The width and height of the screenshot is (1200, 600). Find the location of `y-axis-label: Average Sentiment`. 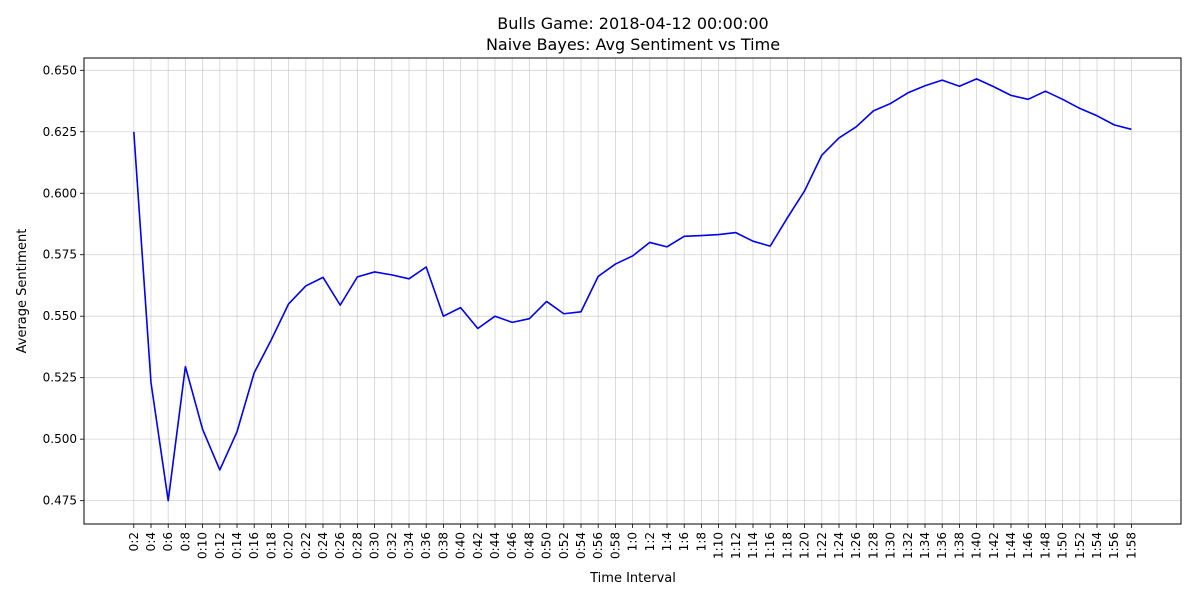

y-axis-label: Average Sentiment is located at coordinates (22, 291).